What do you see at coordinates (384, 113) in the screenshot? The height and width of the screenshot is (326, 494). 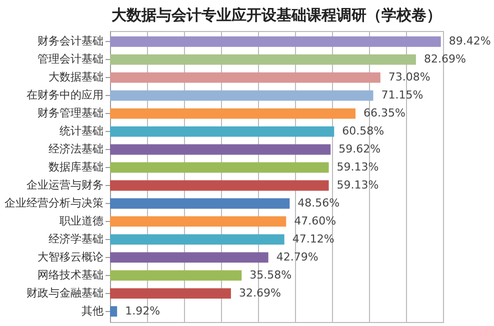 I see `data-label: 66.35%` at bounding box center [384, 113].